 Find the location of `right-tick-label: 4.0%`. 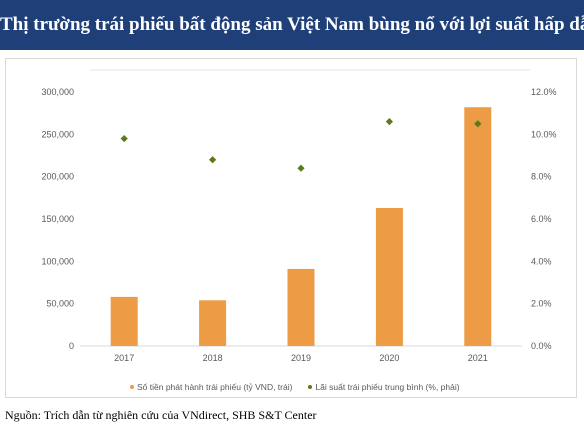

right-tick-label: 4.0% is located at coordinates (541, 261).